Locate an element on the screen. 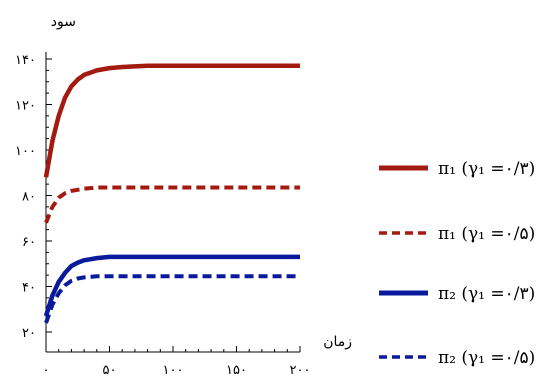 This screenshot has width=536, height=378. y-tick-label: ۸۰ is located at coordinates (29, 197).